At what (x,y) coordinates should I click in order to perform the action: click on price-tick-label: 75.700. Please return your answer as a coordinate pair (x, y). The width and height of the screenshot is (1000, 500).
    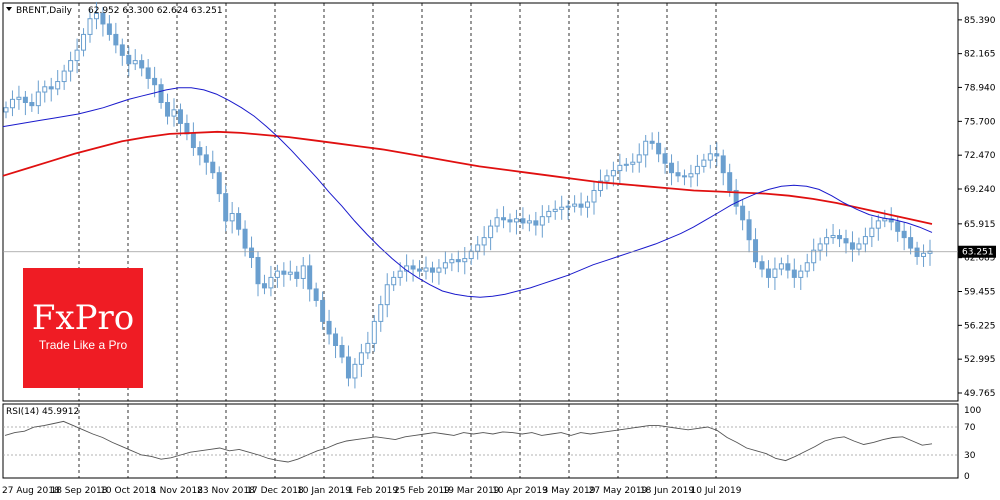
    Looking at the image, I should click on (980, 122).